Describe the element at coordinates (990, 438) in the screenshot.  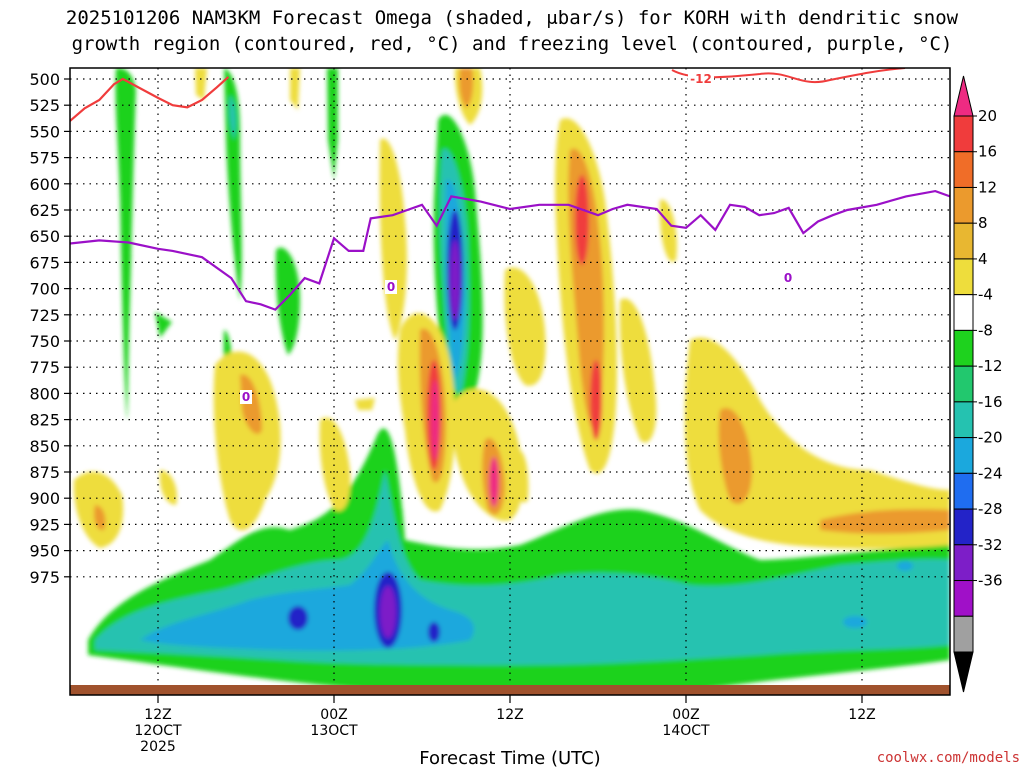
I see `colorbar-label: -20` at that location.